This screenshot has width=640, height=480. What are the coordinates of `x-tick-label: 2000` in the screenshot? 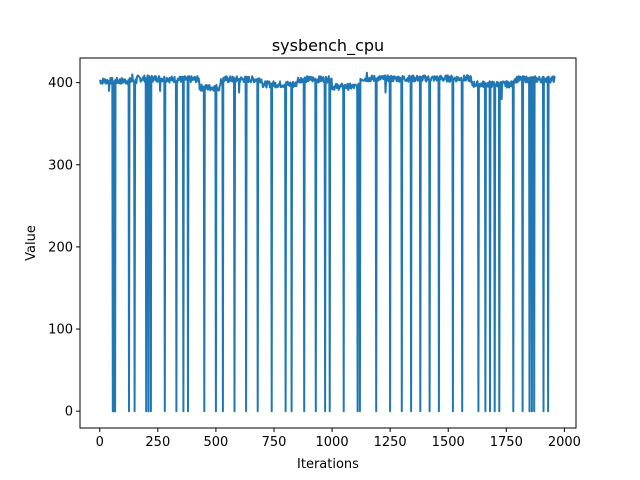 It's located at (564, 442).